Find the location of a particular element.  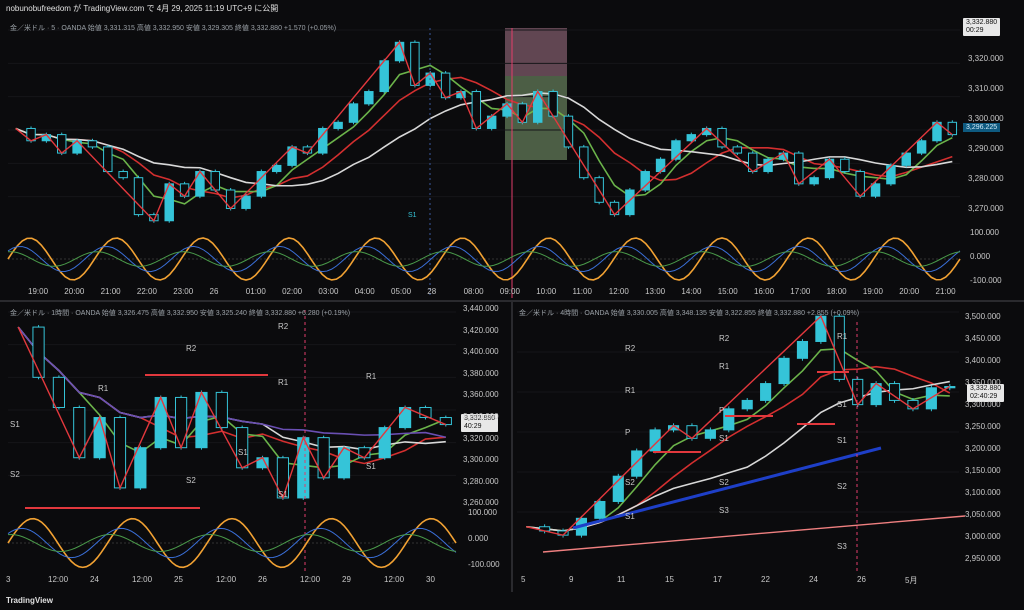

panels-left-y_ticks-tick: 3,400.000 is located at coordinates (481, 352).